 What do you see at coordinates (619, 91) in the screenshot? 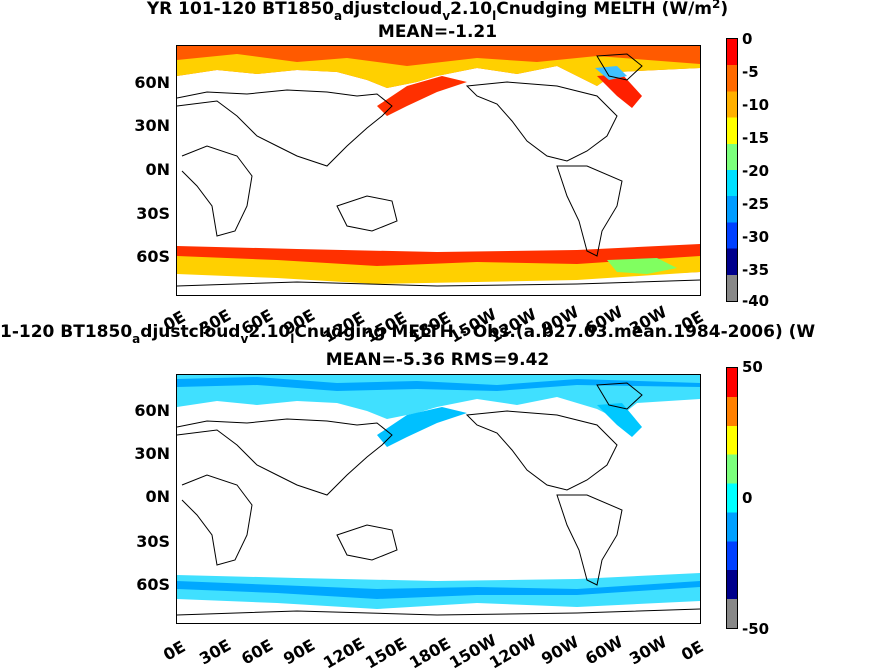
I see `labrador-melt` at bounding box center [619, 91].